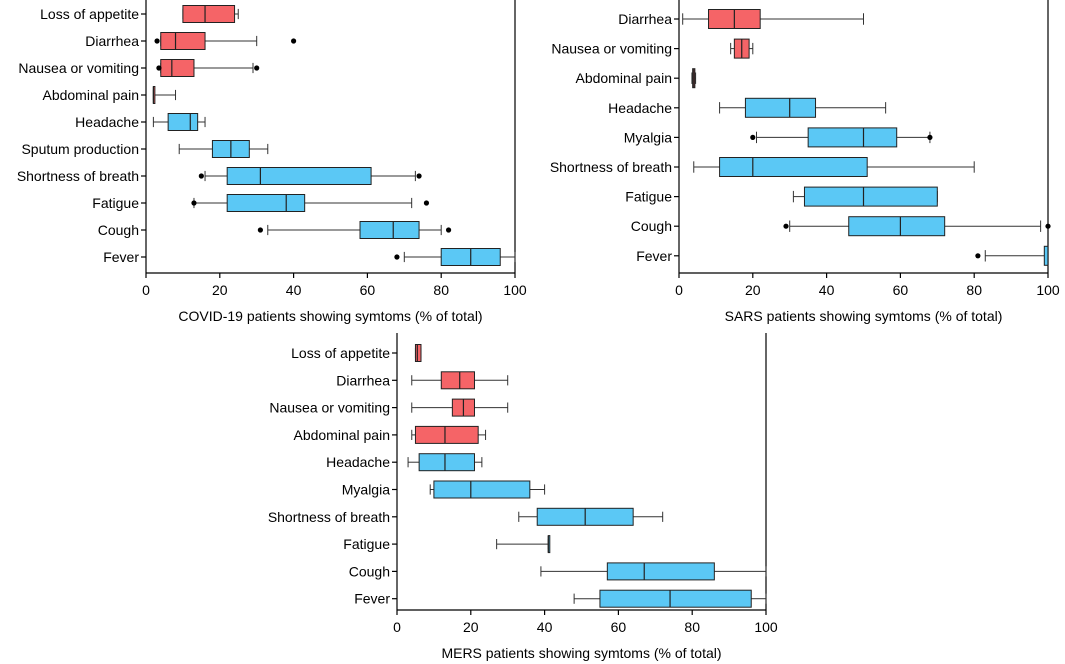 The height and width of the screenshot is (664, 1065). I want to click on box-plot-sputum-production: Sputum production, so click(145, 149).